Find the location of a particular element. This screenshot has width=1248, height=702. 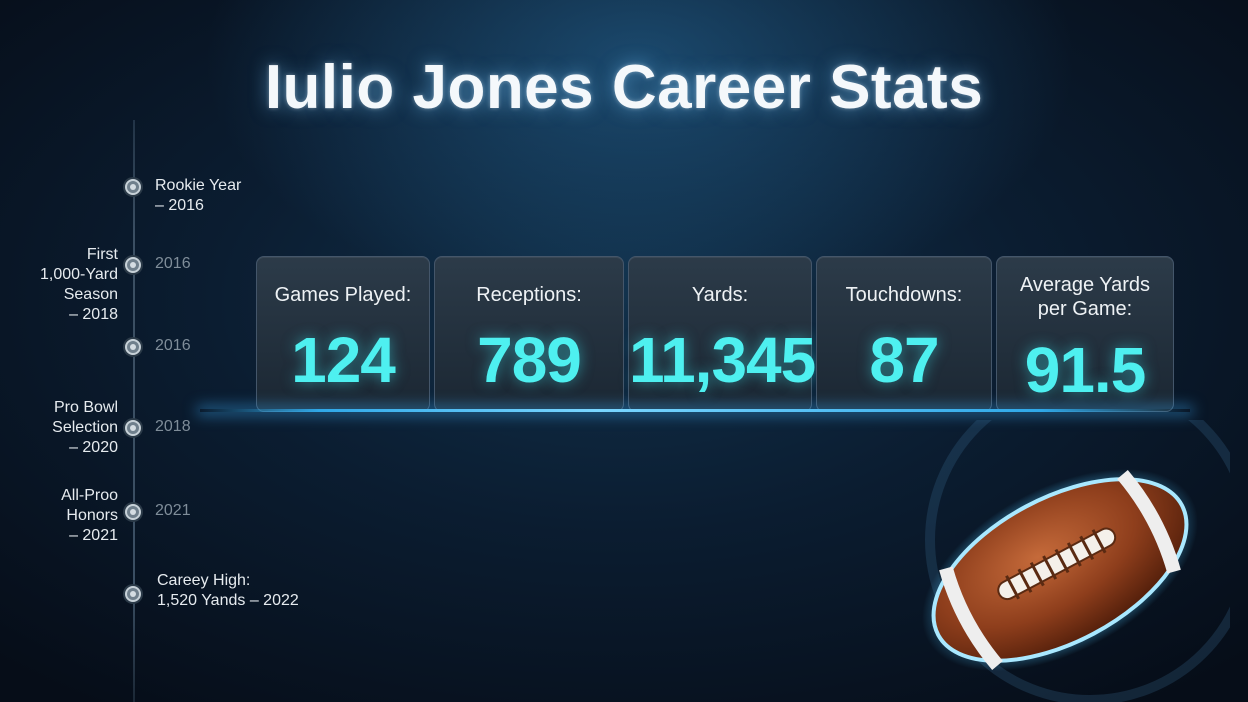

stat-card-games-played: Games Played: 124 is located at coordinates (343, 334).